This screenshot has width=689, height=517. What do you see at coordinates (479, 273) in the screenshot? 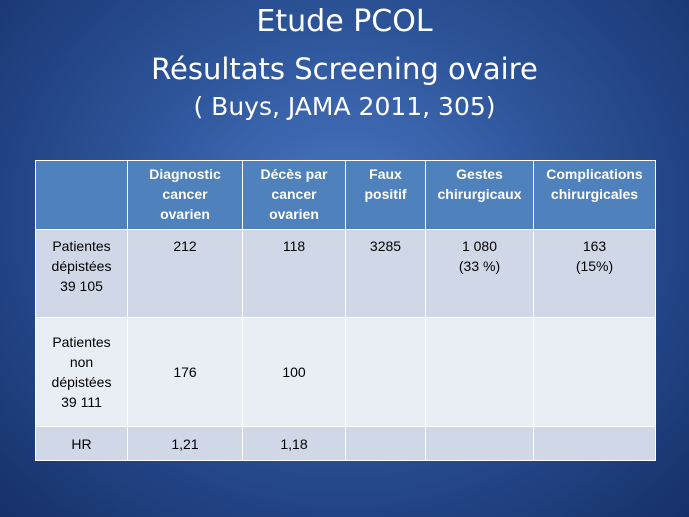
I see `table-cell: 1 080 (33 %)` at bounding box center [479, 273].